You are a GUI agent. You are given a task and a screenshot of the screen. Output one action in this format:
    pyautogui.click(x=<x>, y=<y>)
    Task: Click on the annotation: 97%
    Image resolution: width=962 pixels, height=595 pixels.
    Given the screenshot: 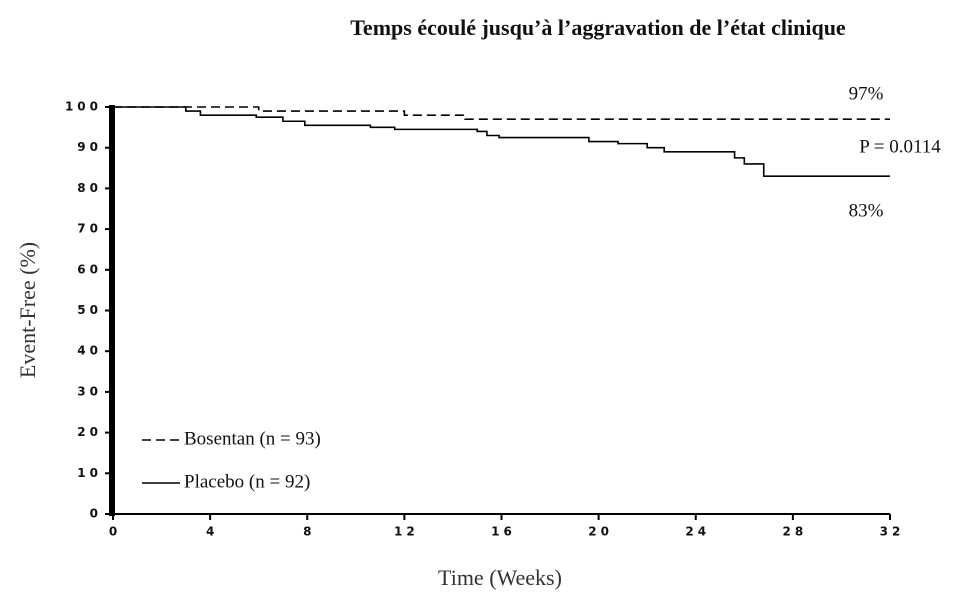 What is the action you would take?
    pyautogui.click(x=866, y=93)
    